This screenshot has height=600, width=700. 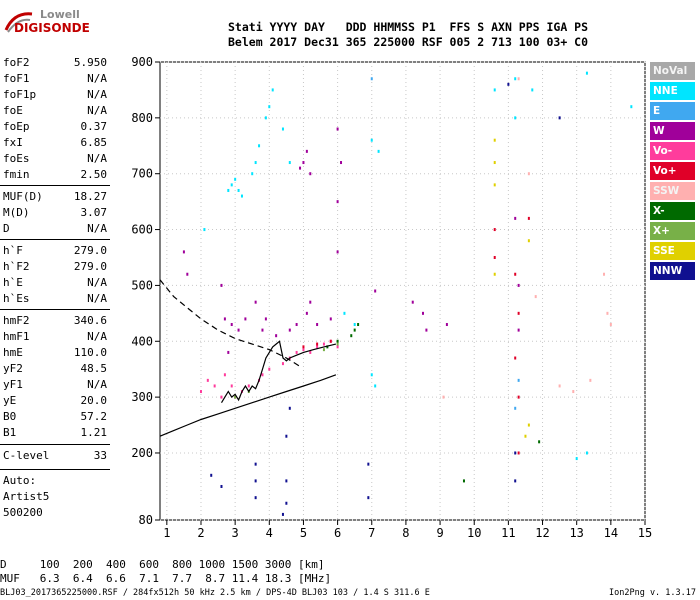 I want to click on x-tick-label: 5, so click(x=303, y=533).